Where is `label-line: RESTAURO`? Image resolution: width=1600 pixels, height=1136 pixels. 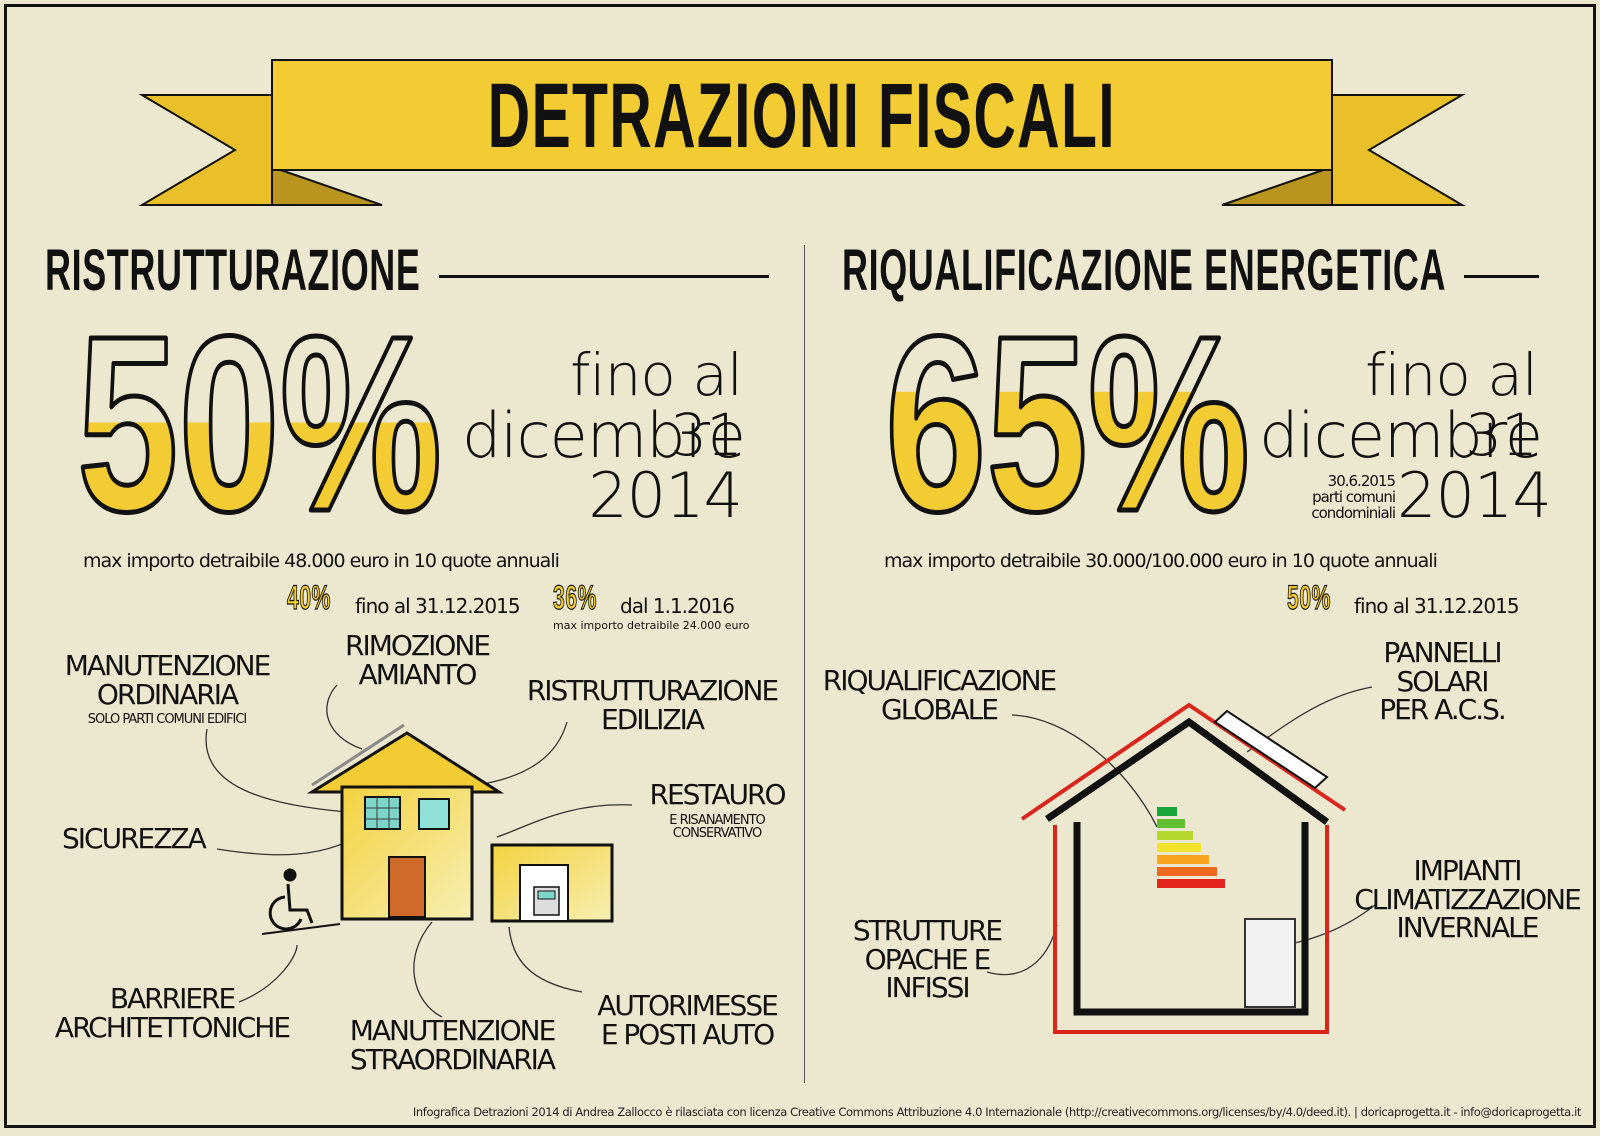
label-line: RESTAURO is located at coordinates (718, 794).